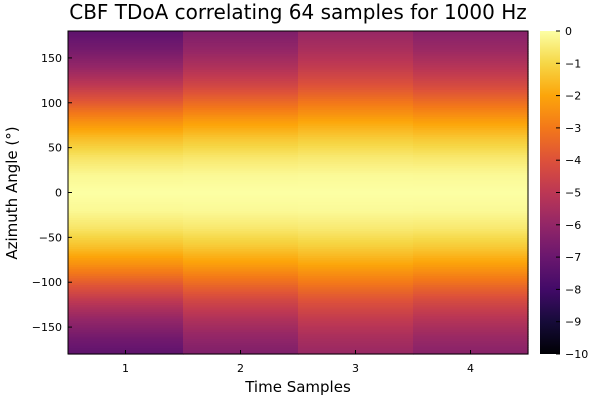 This screenshot has height=400, width=600. What do you see at coordinates (550, 192) in the screenshot?
I see `colorbar` at bounding box center [550, 192].